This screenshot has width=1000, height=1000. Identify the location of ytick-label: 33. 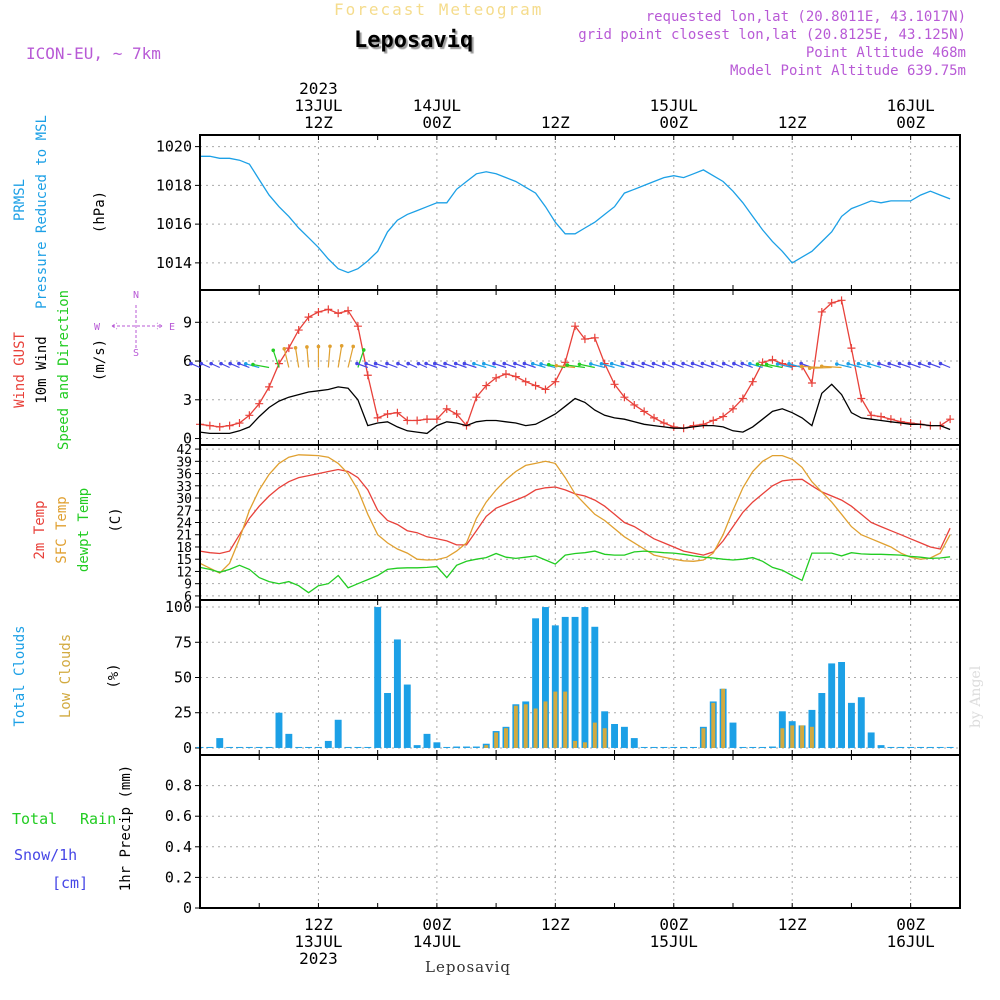
(184, 487).